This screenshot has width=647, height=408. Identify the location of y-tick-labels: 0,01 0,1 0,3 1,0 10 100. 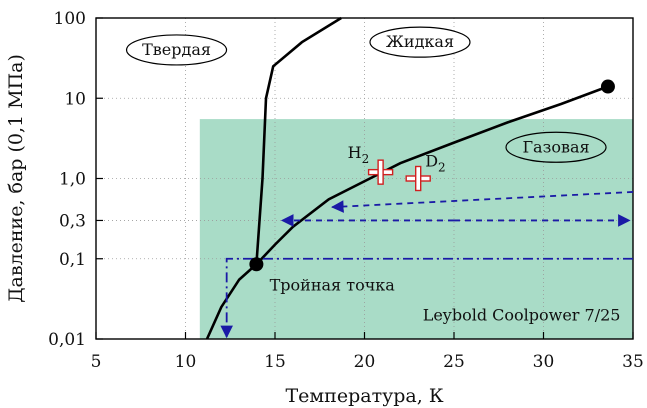
(67, 179).